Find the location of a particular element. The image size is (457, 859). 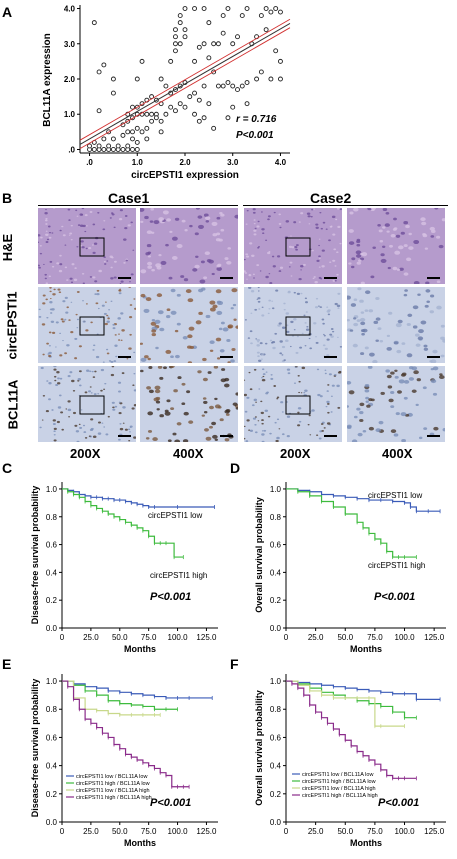

y-tick-label-a: 4.0 is located at coordinates (70, 9).